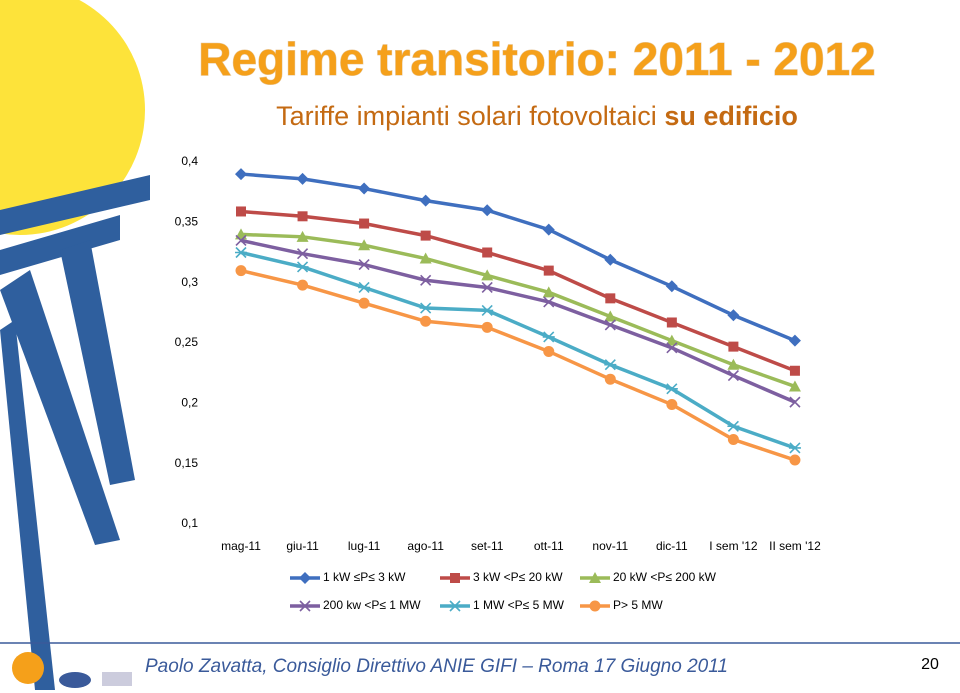  I want to click on y-tick-label: 0,2, so click(189, 403).